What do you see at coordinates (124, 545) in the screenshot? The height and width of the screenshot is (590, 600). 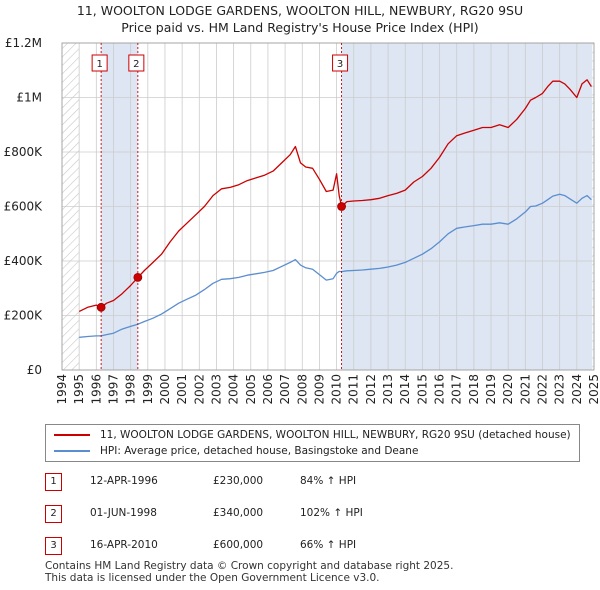 I see `sale-date: 16-APR-2010` at bounding box center [124, 545].